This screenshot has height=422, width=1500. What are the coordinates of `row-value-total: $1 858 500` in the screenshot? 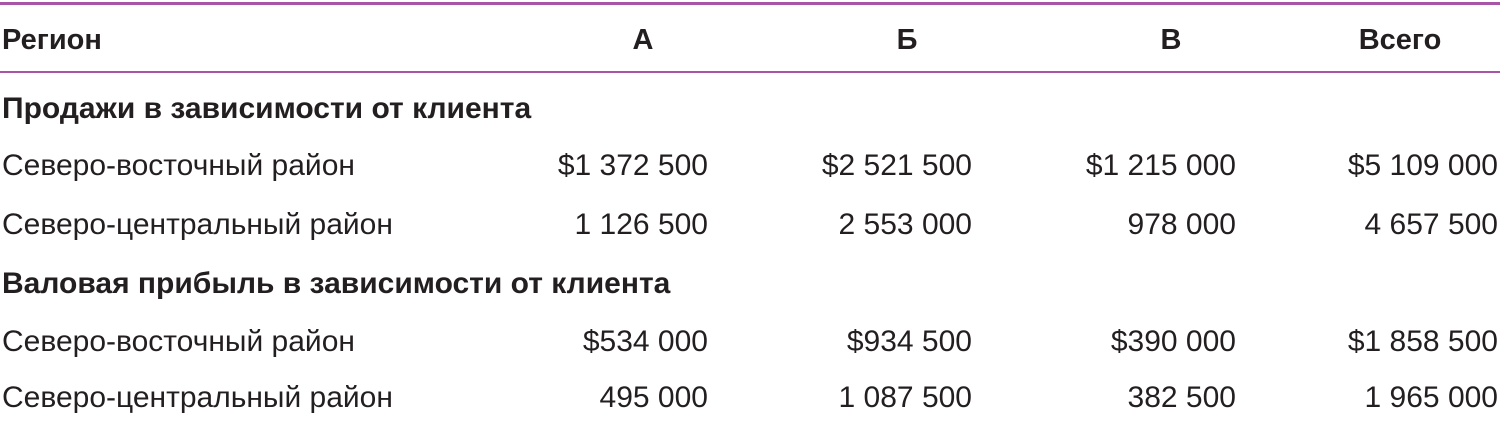 It's located at (1422, 341).